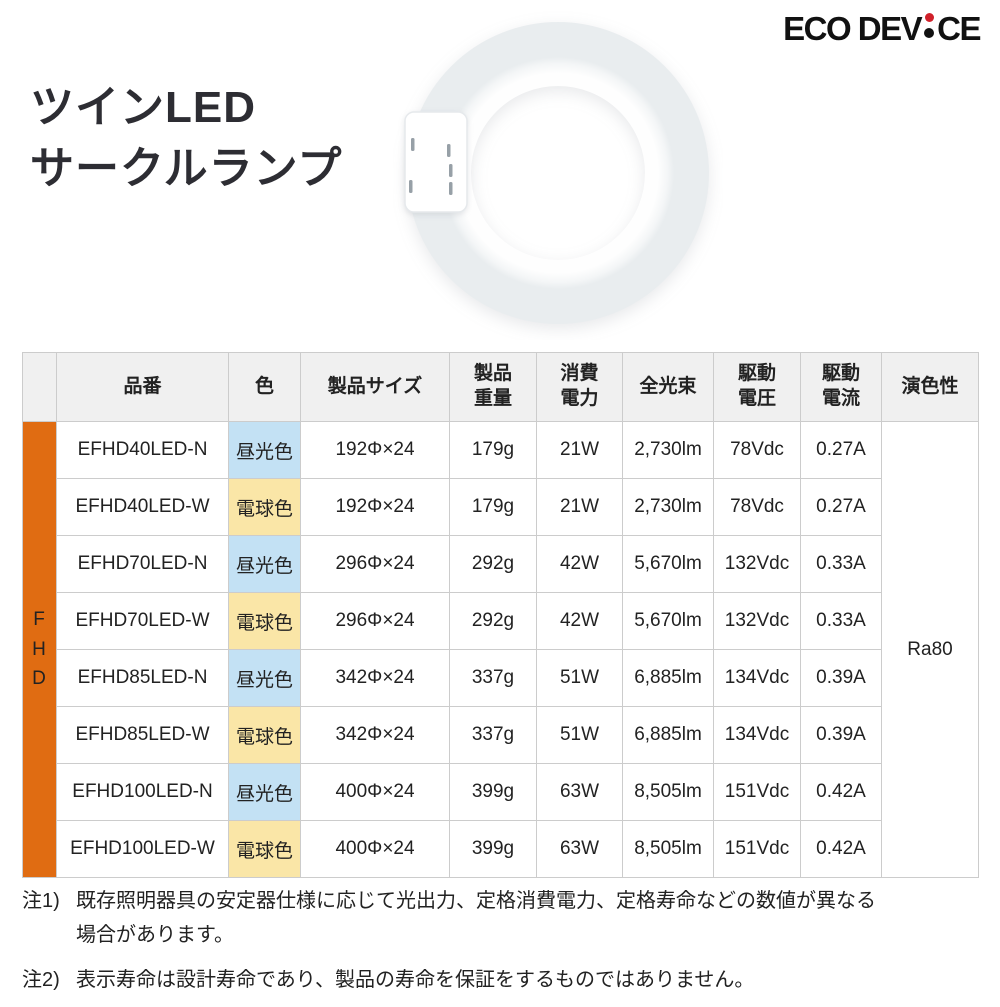 This screenshot has height=1007, width=1000. Describe the element at coordinates (929, 33) in the screenshot. I see `logo-i-dot-black` at that location.